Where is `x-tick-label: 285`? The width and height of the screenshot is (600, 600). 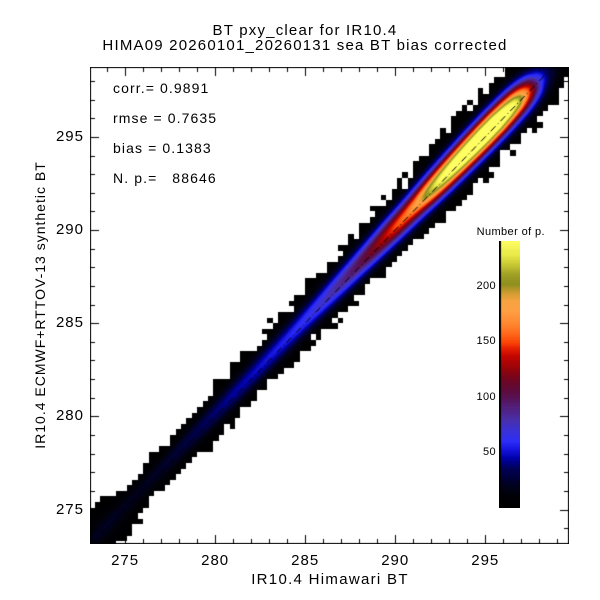 x-tick-label: 285 is located at coordinates (305, 560).